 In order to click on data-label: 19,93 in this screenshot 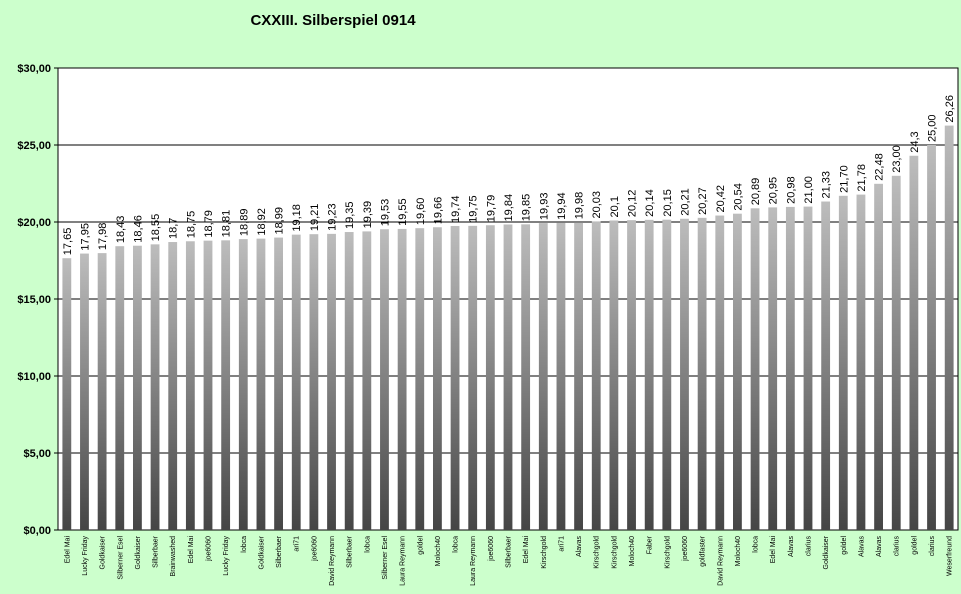, I will do `click(544, 207)`.